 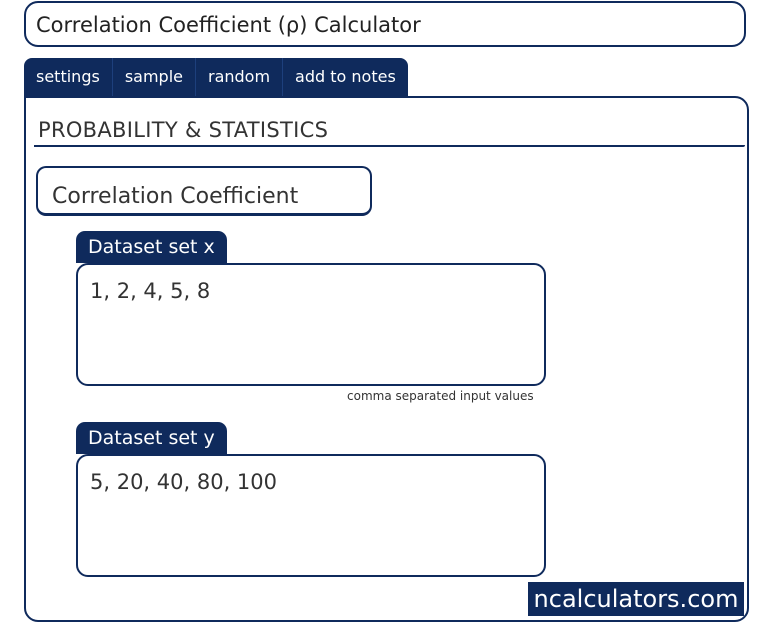 I want to click on dataset-x-hint: comma separated input values, so click(x=440, y=396).